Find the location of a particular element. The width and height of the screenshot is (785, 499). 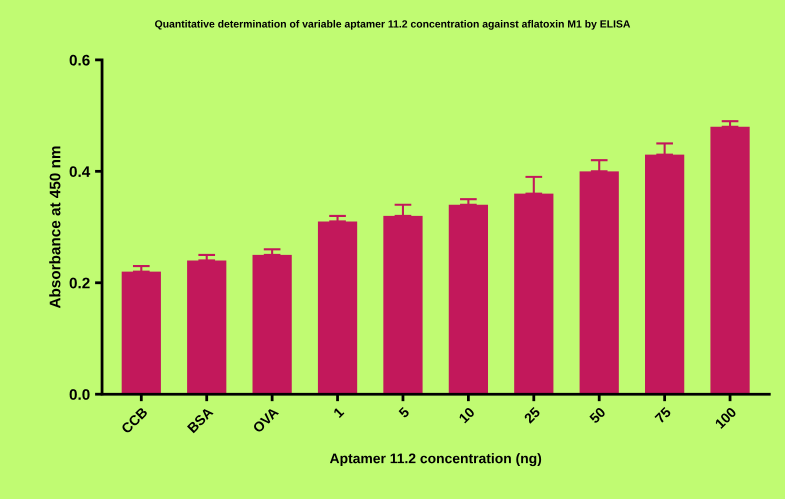

x-tick-label: 10 is located at coordinates (467, 415).